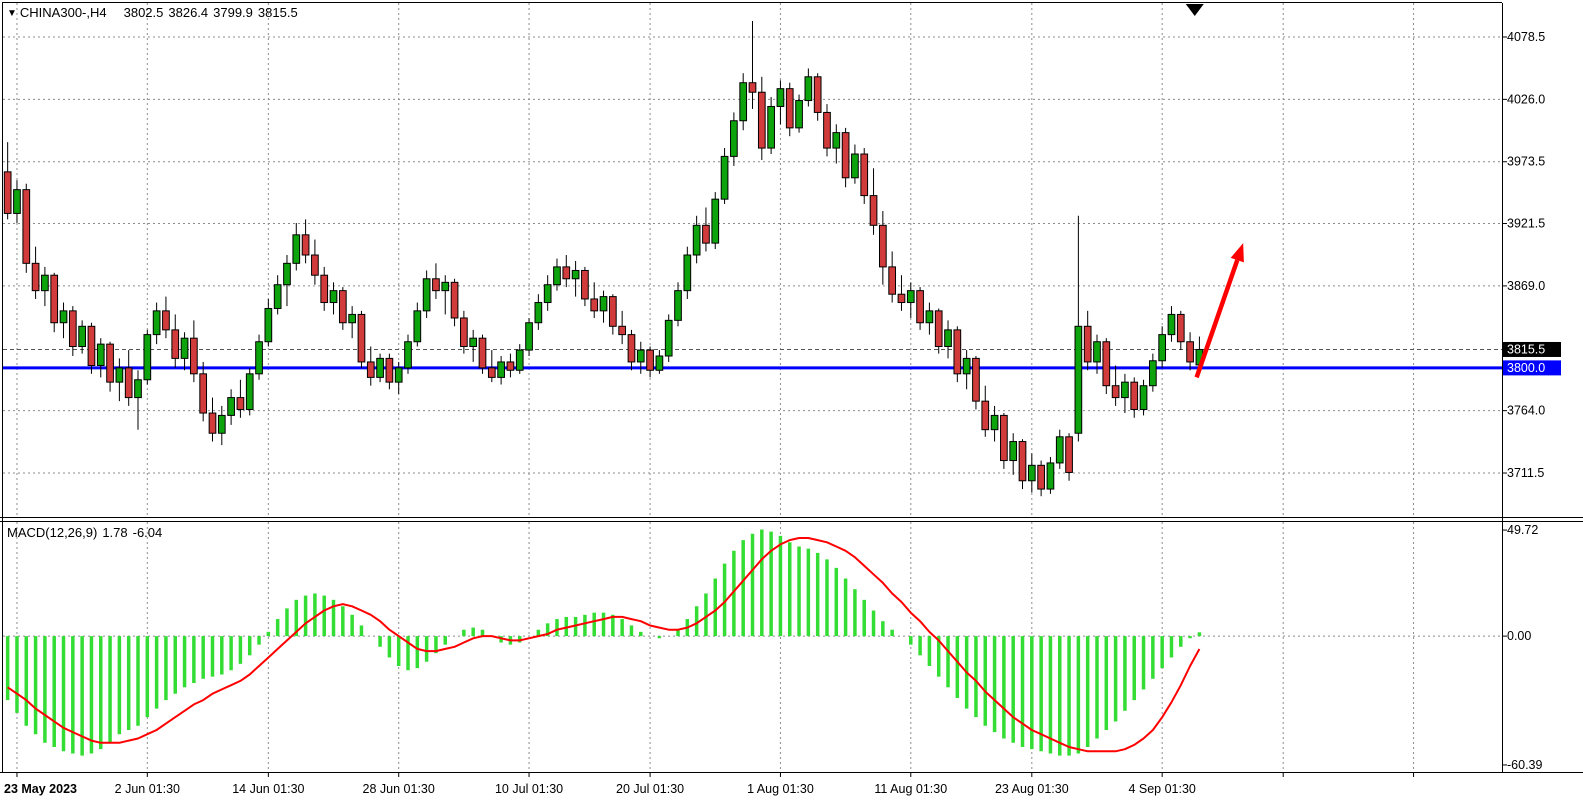 The height and width of the screenshot is (811, 1583). What do you see at coordinates (63, 12) in the screenshot?
I see `symbol-timeframe-label: CHINA300-,H4` at bounding box center [63, 12].